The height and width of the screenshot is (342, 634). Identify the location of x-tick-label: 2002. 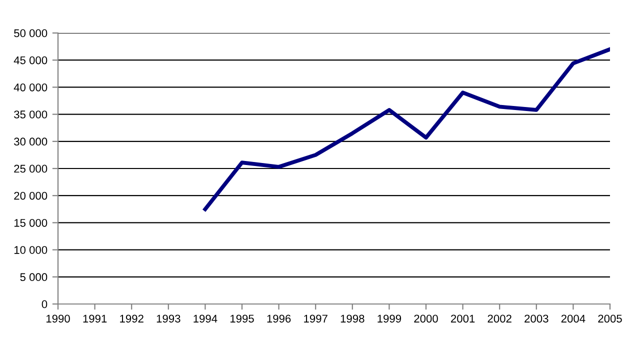
(500, 318).